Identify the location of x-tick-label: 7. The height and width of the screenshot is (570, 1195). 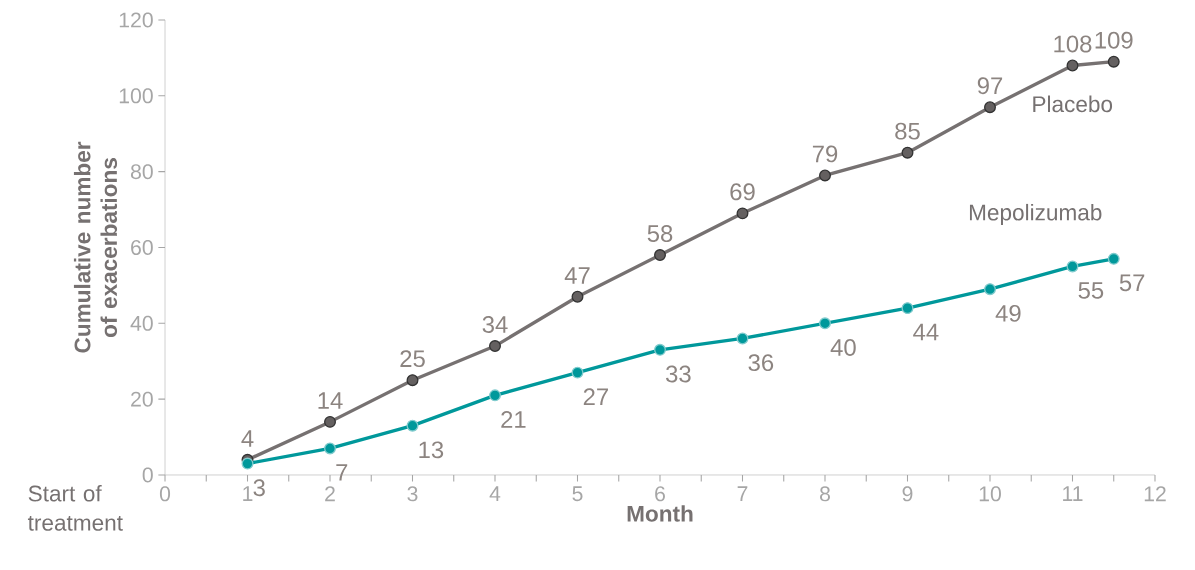
(742, 493).